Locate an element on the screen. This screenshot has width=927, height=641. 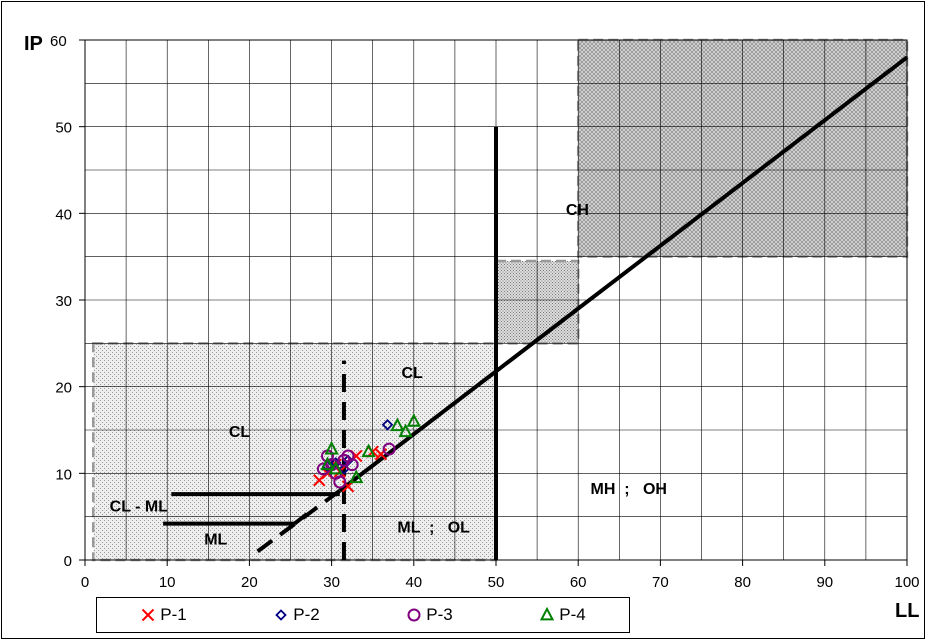
legend-item-p-2: P-2 is located at coordinates (296, 615).